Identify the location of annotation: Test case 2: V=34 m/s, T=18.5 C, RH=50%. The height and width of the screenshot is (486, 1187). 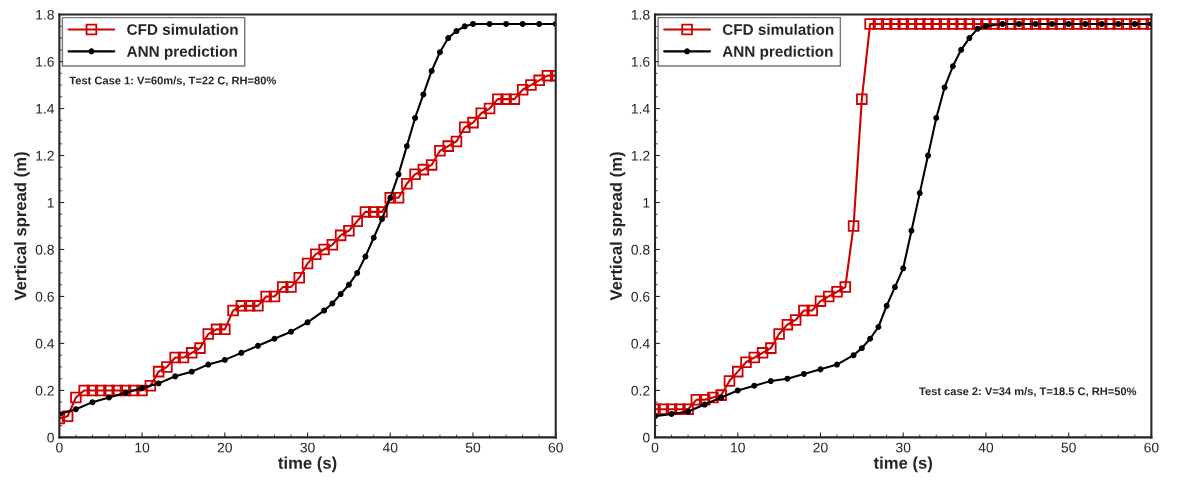
(1028, 392).